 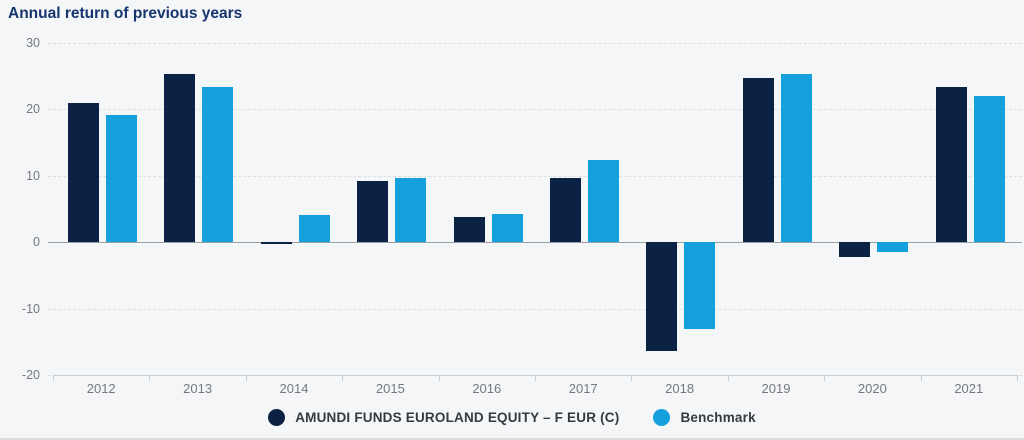 I want to click on bar-2014-fund, so click(x=276, y=243).